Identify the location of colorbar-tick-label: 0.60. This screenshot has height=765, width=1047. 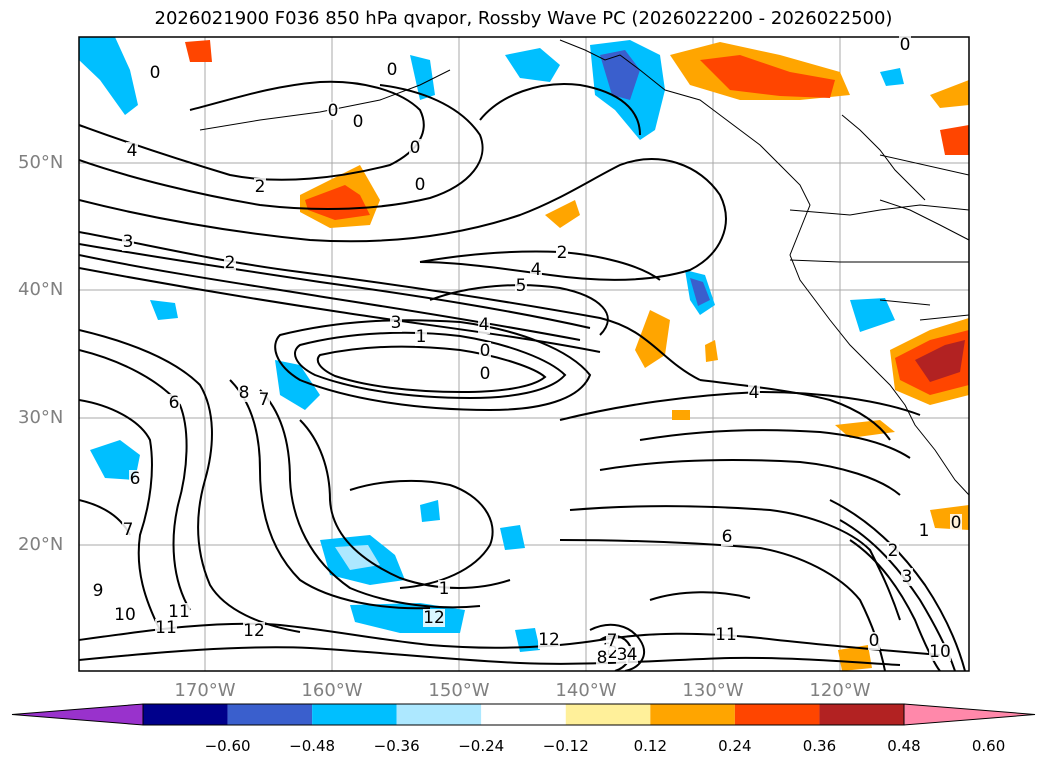
(988, 746).